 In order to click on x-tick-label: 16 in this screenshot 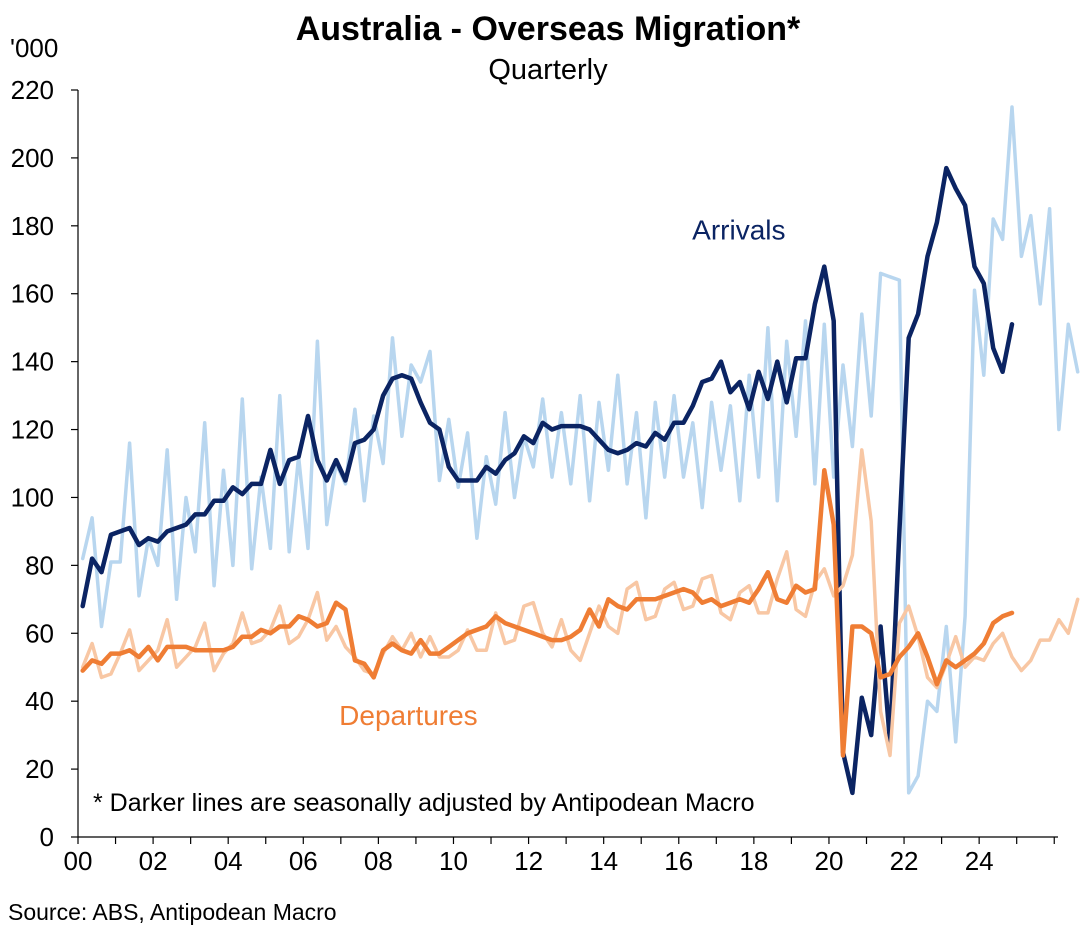, I will do `click(678, 861)`.